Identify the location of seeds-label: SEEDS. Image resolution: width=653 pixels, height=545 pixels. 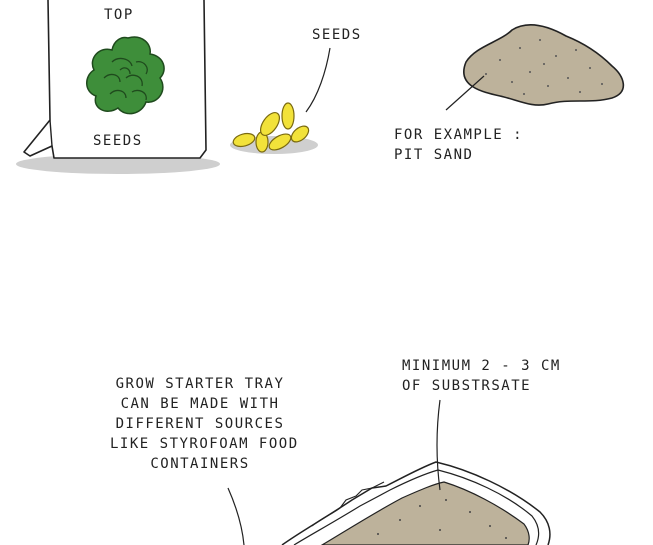
(337, 35).